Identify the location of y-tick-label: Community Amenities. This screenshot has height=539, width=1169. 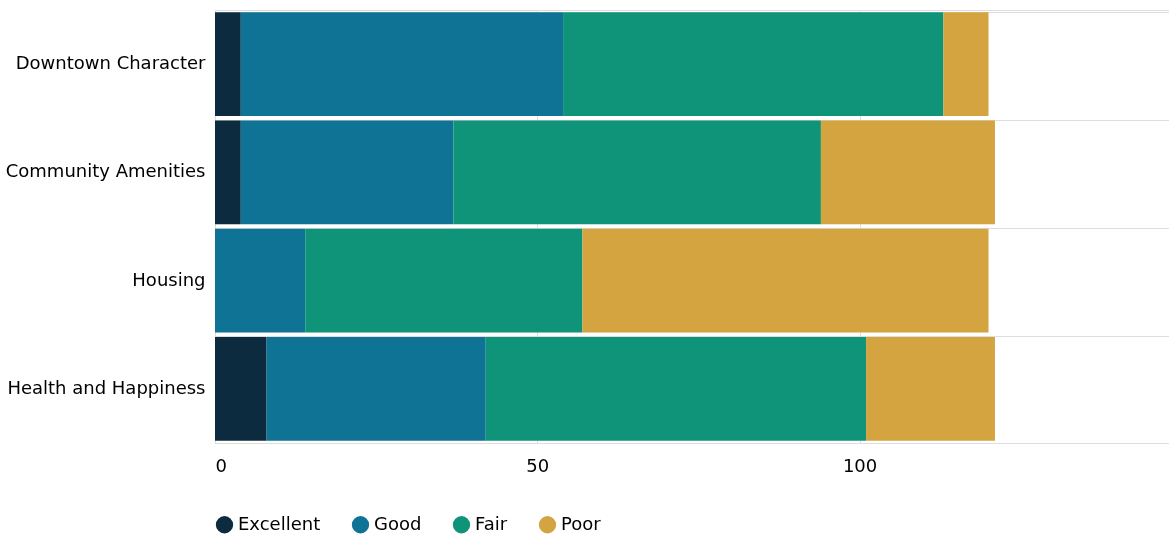
(105, 171).